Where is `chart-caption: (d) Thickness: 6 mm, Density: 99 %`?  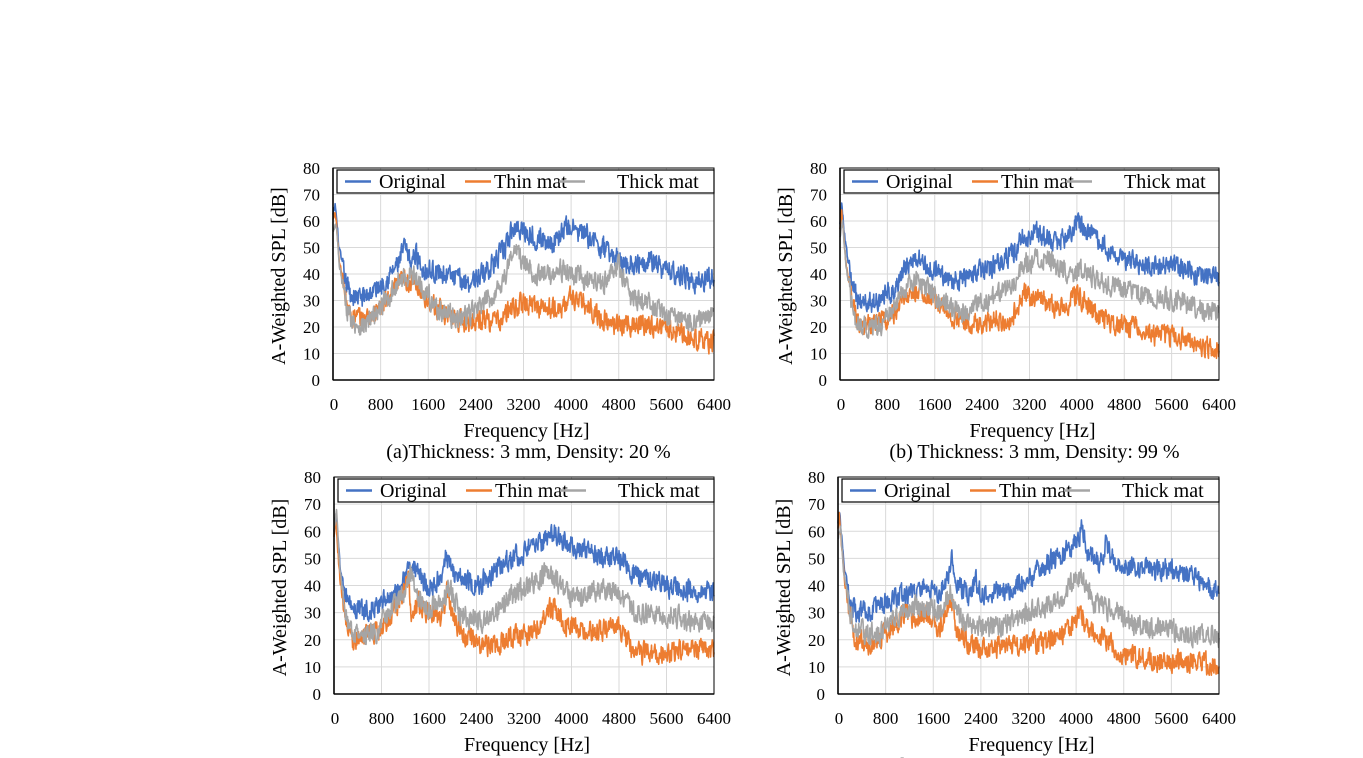 chart-caption: (d) Thickness: 6 mm, Density: 99 % is located at coordinates (1033, 756).